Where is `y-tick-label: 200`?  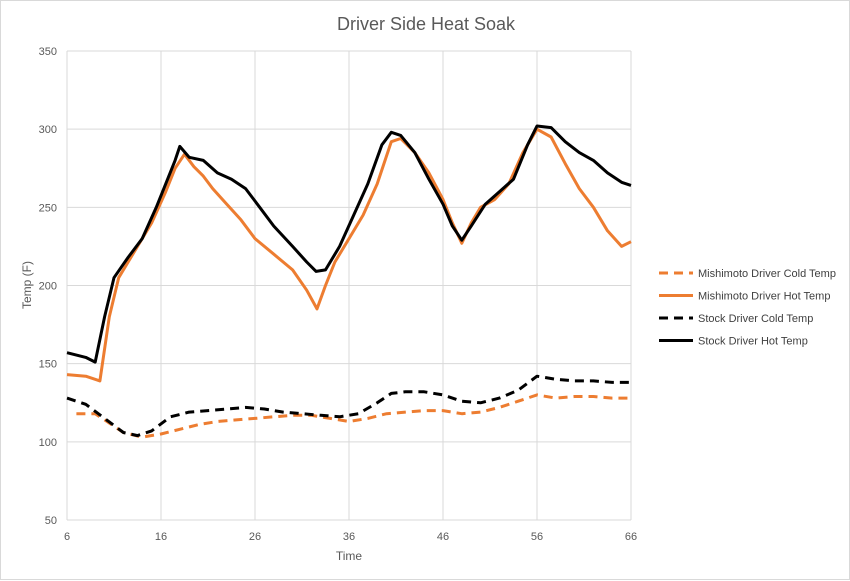 y-tick-label: 200 is located at coordinates (48, 287).